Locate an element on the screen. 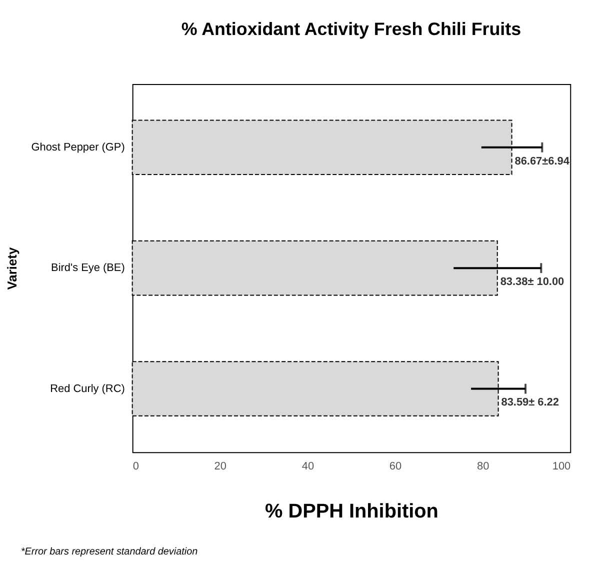 The height and width of the screenshot is (577, 595). data-label: 86.67±6.94 is located at coordinates (542, 161).